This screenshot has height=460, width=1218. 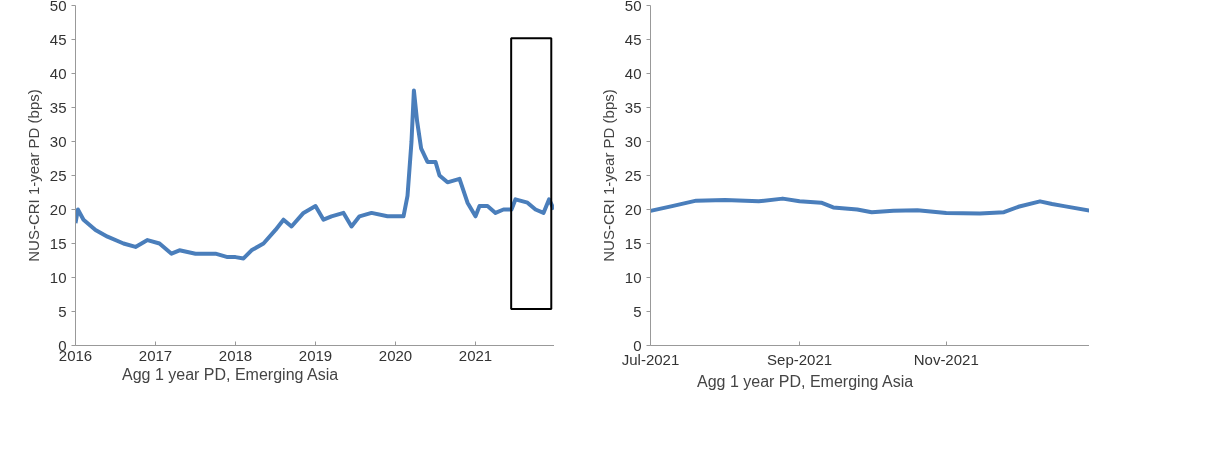 I want to click on x-tick-label: 2020, so click(x=395, y=355).